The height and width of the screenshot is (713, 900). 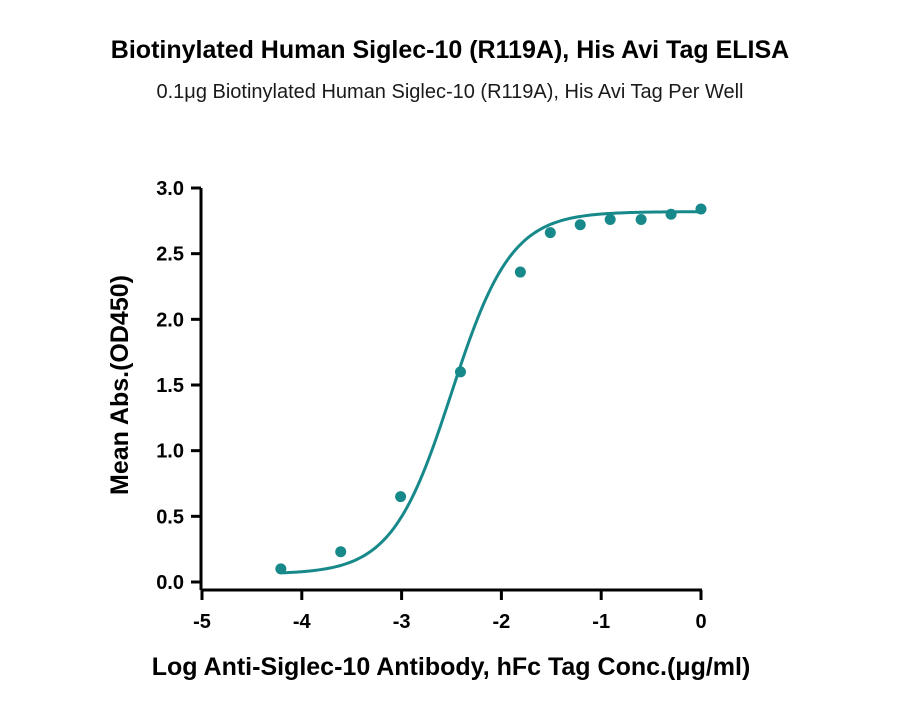 What do you see at coordinates (120, 385) in the screenshot?
I see `y-axis-label: Mean Abs.(OD450)` at bounding box center [120, 385].